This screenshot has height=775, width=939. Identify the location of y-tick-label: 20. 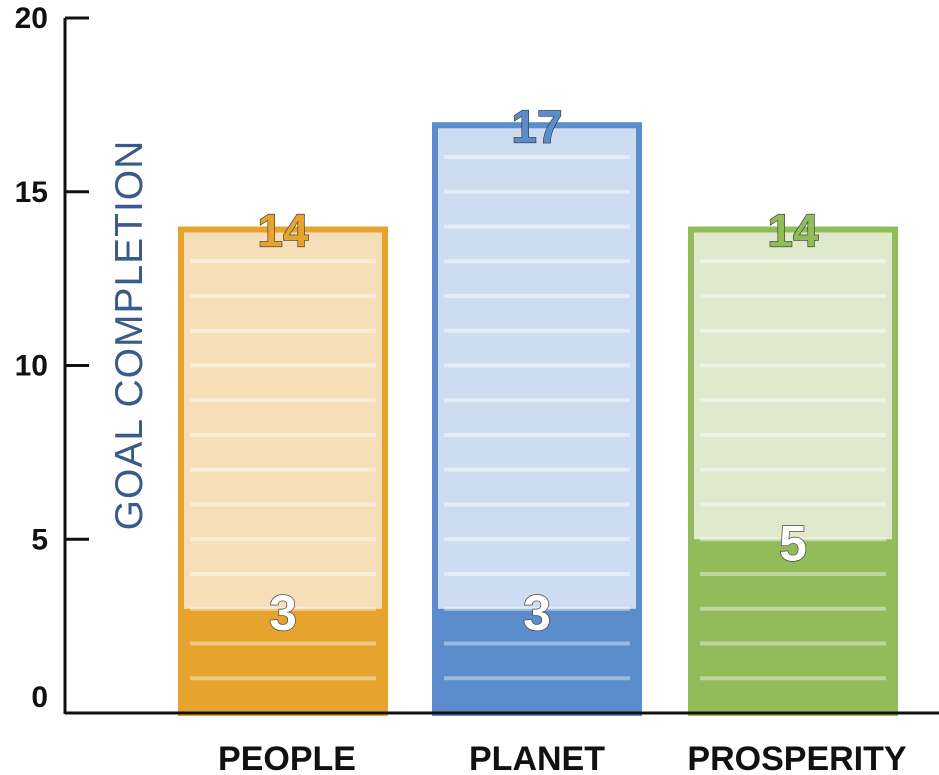
(31, 18).